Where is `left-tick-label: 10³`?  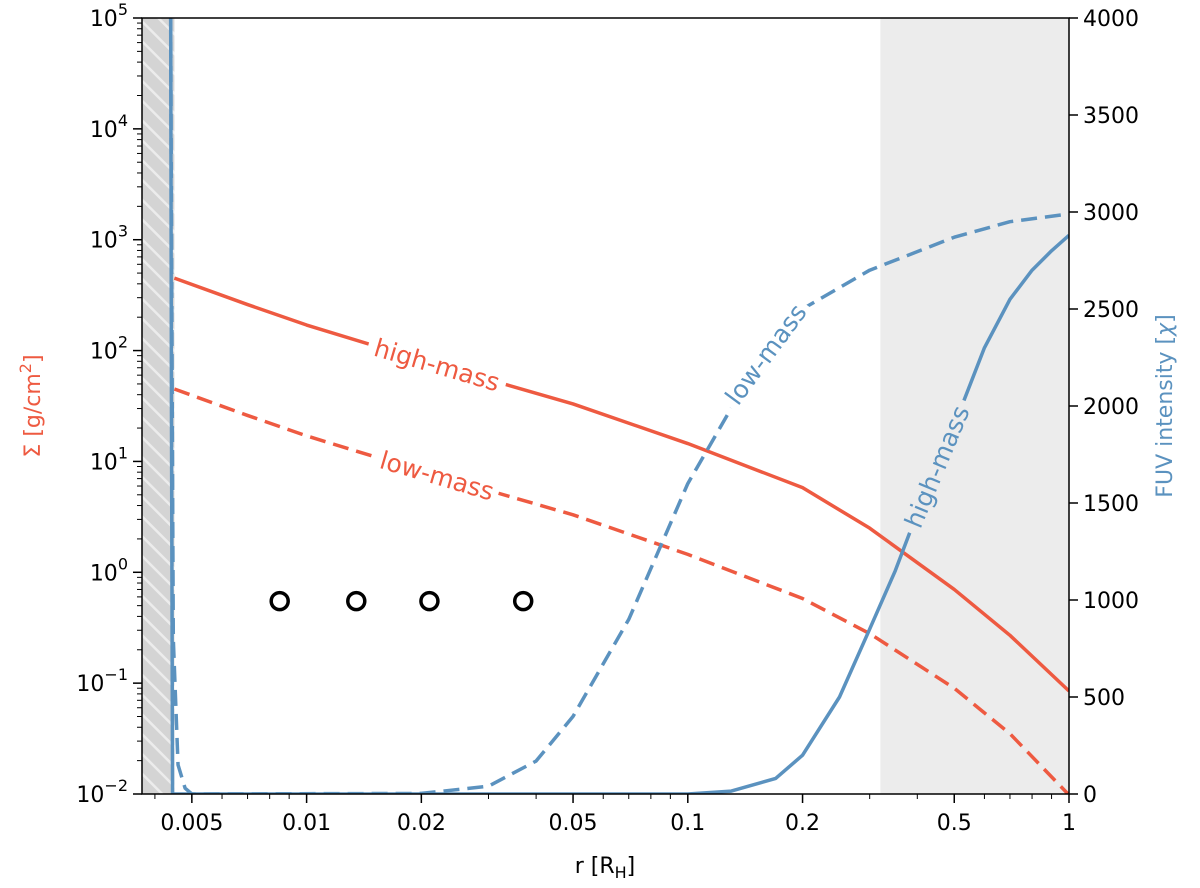 left-tick-label: 10³ is located at coordinates (109, 238).